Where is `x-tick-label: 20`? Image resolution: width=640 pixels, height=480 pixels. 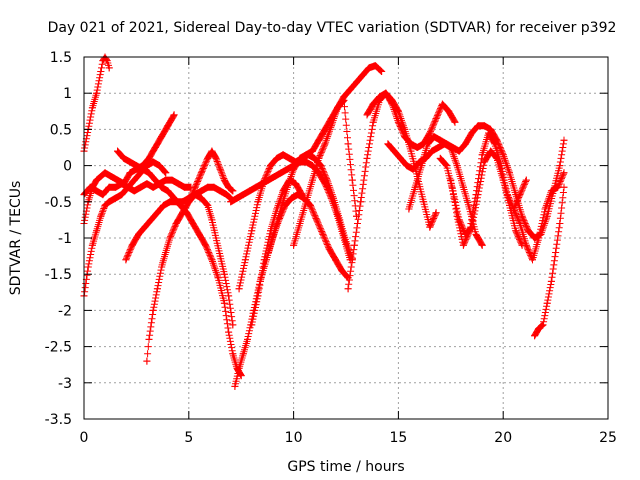
x-tick-label: 20 is located at coordinates (503, 438).